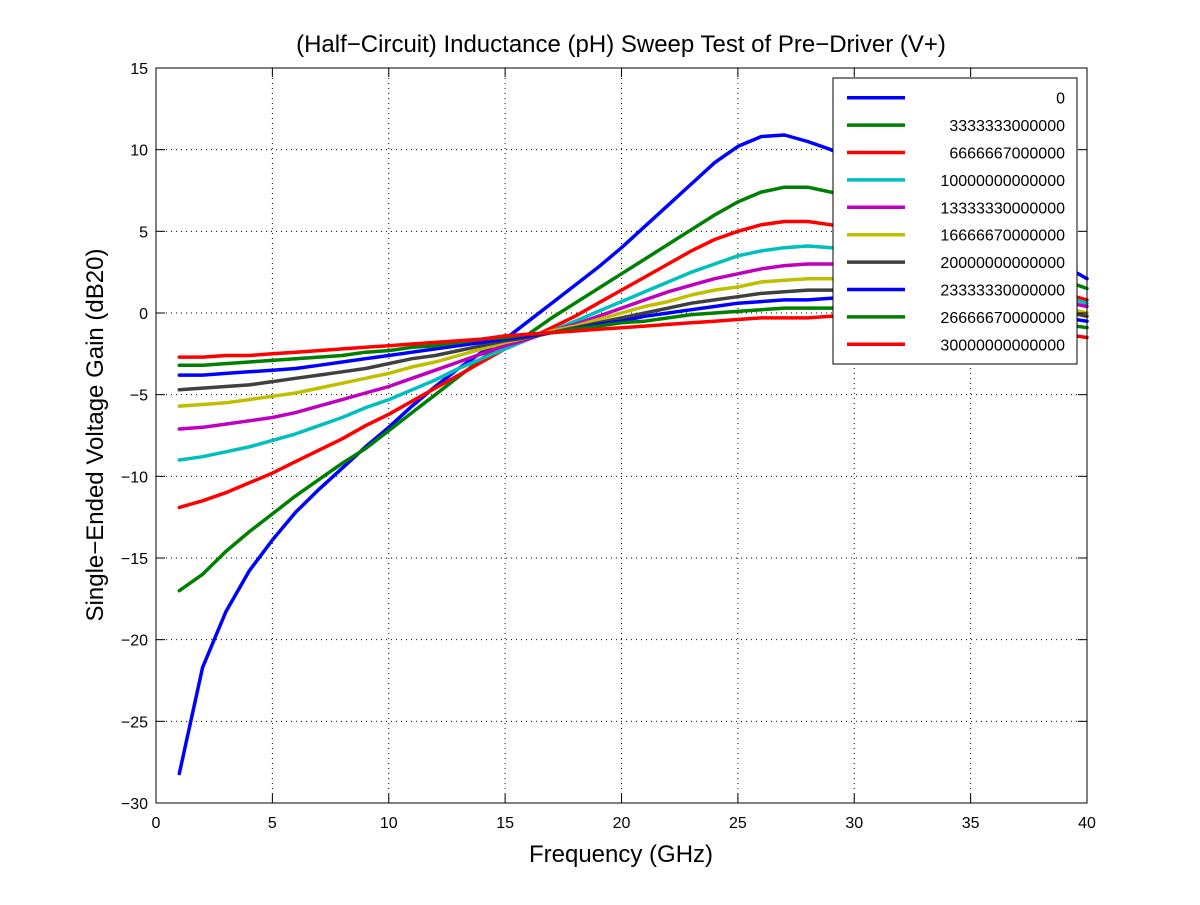 The height and width of the screenshot is (905, 1200). What do you see at coordinates (505, 823) in the screenshot?
I see `x-tick-label: 15` at bounding box center [505, 823].